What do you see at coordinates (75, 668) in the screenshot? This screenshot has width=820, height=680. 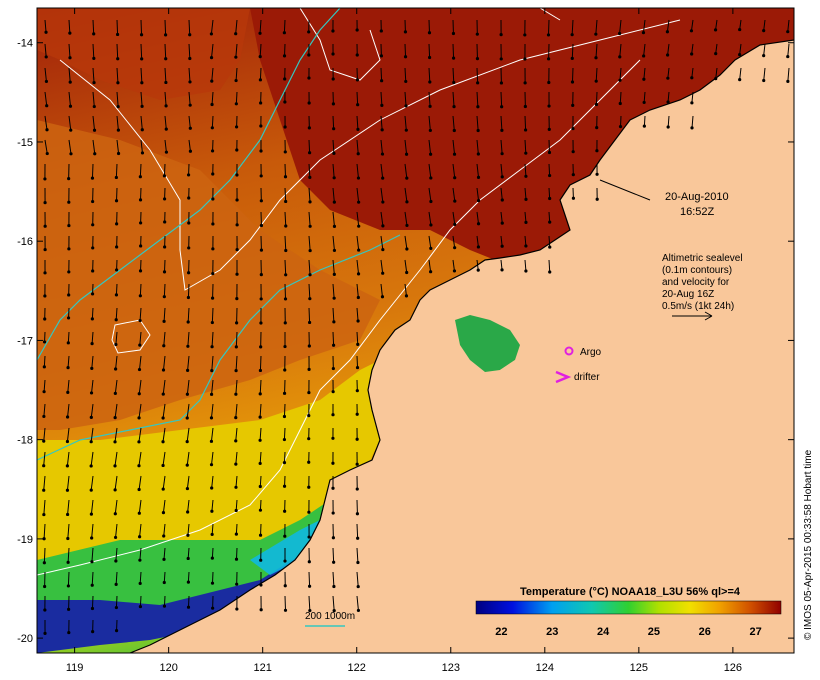 I see `x-tick-label: 119` at bounding box center [75, 668].